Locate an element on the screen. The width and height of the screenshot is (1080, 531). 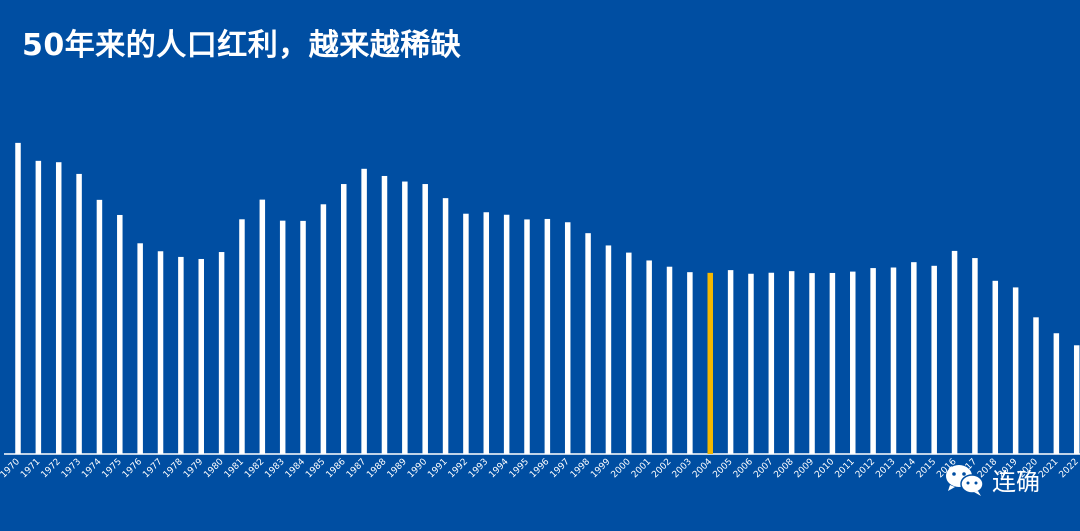
chart-title: 50年来的人口红利，越来越稀缺 is located at coordinates (242, 45).